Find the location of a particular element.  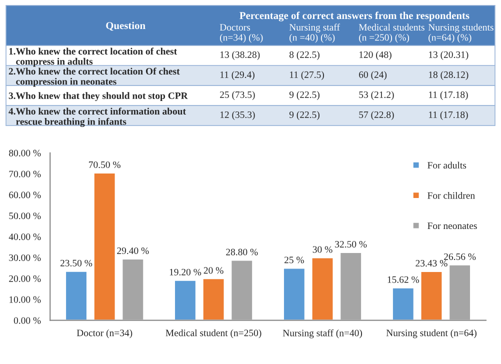

text: 8 (22.5) is located at coordinates (304, 55).